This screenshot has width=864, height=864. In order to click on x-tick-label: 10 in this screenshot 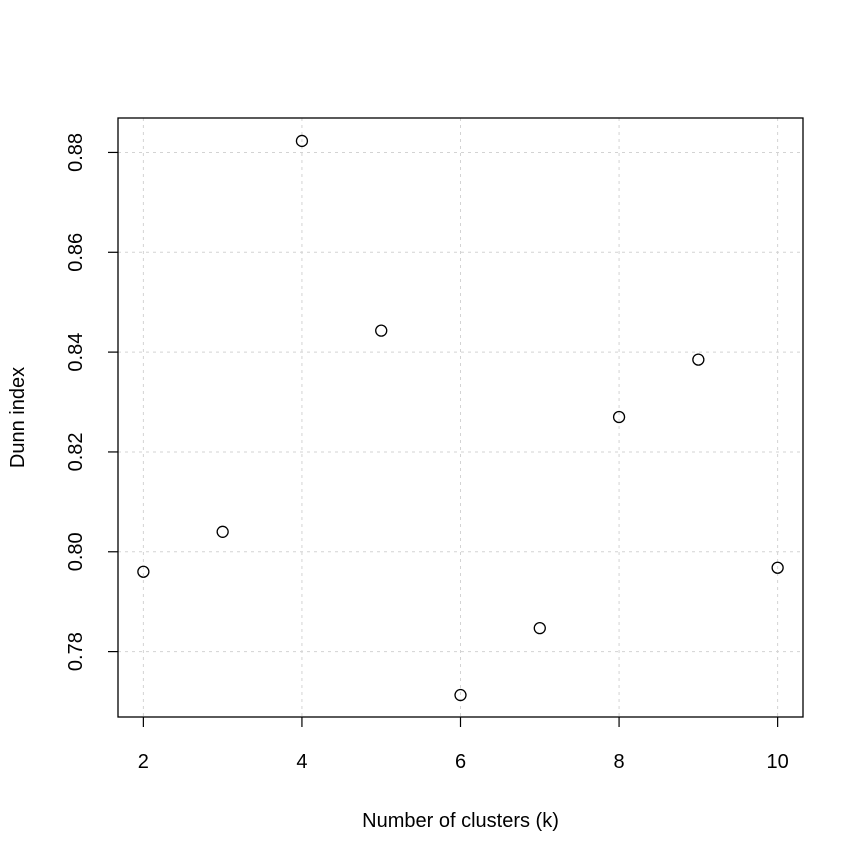, I will do `click(778, 762)`.